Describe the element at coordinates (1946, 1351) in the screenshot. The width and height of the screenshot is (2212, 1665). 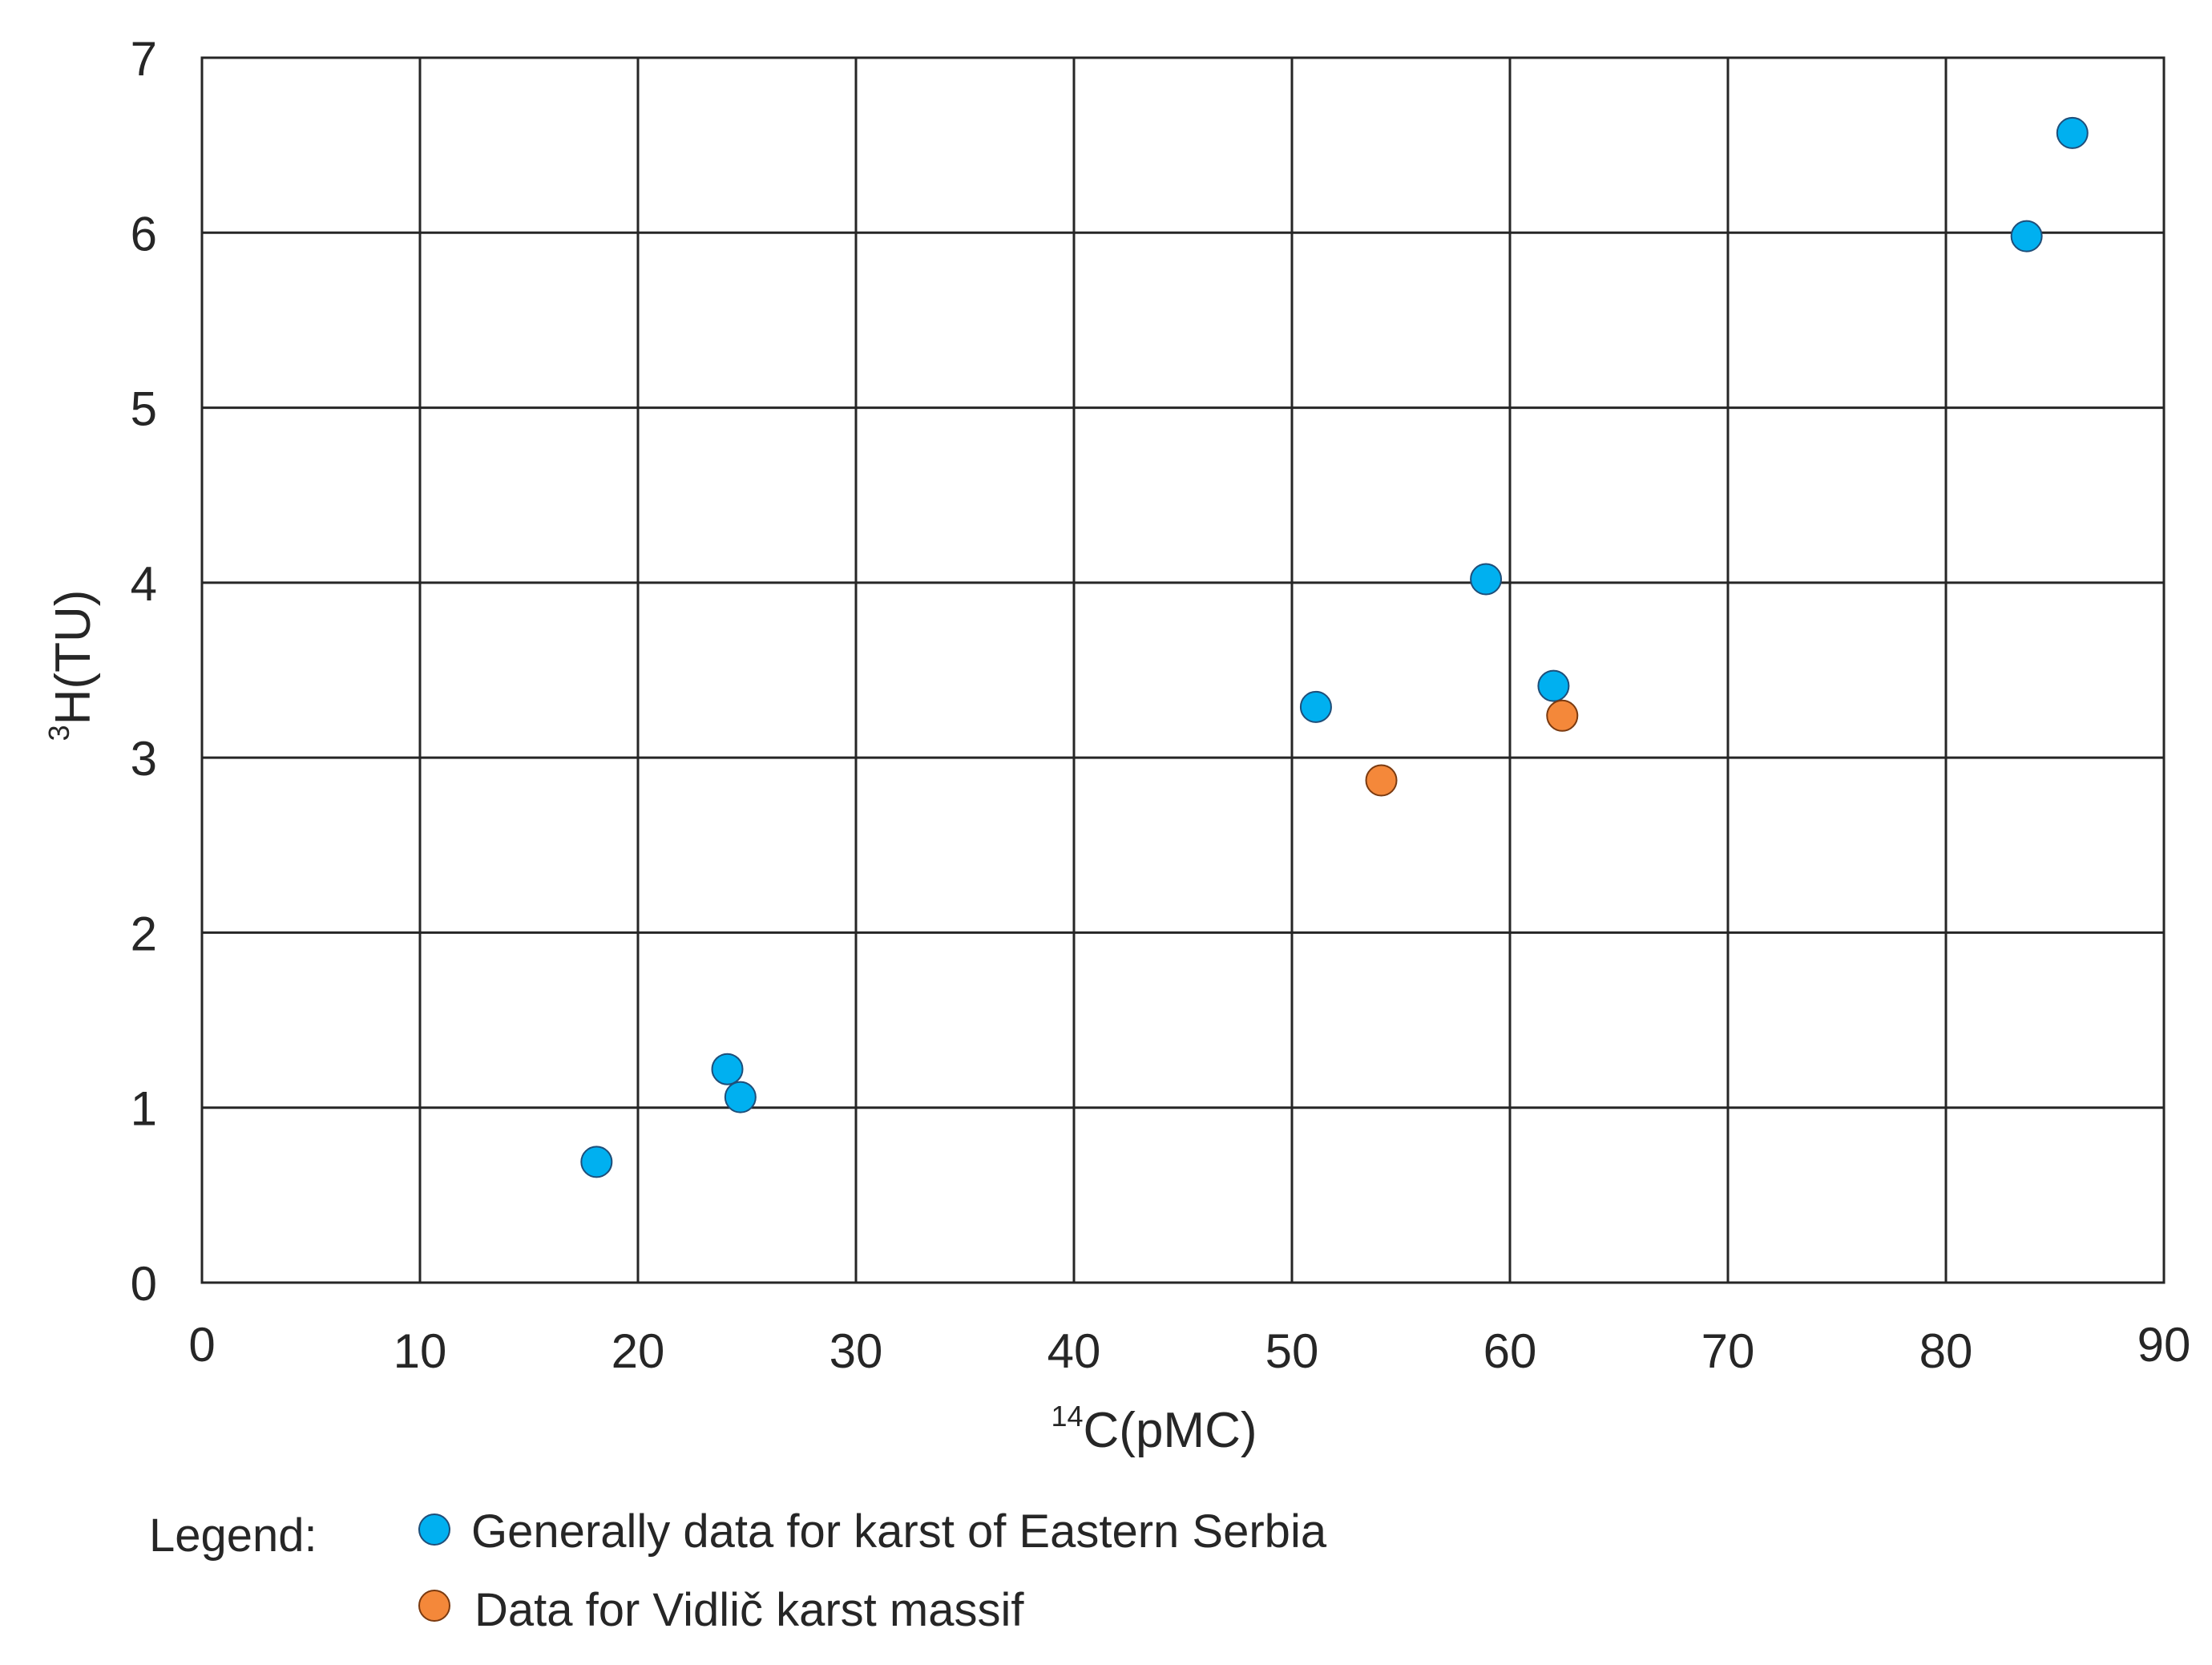
I see `x-tick-label: 80` at that location.